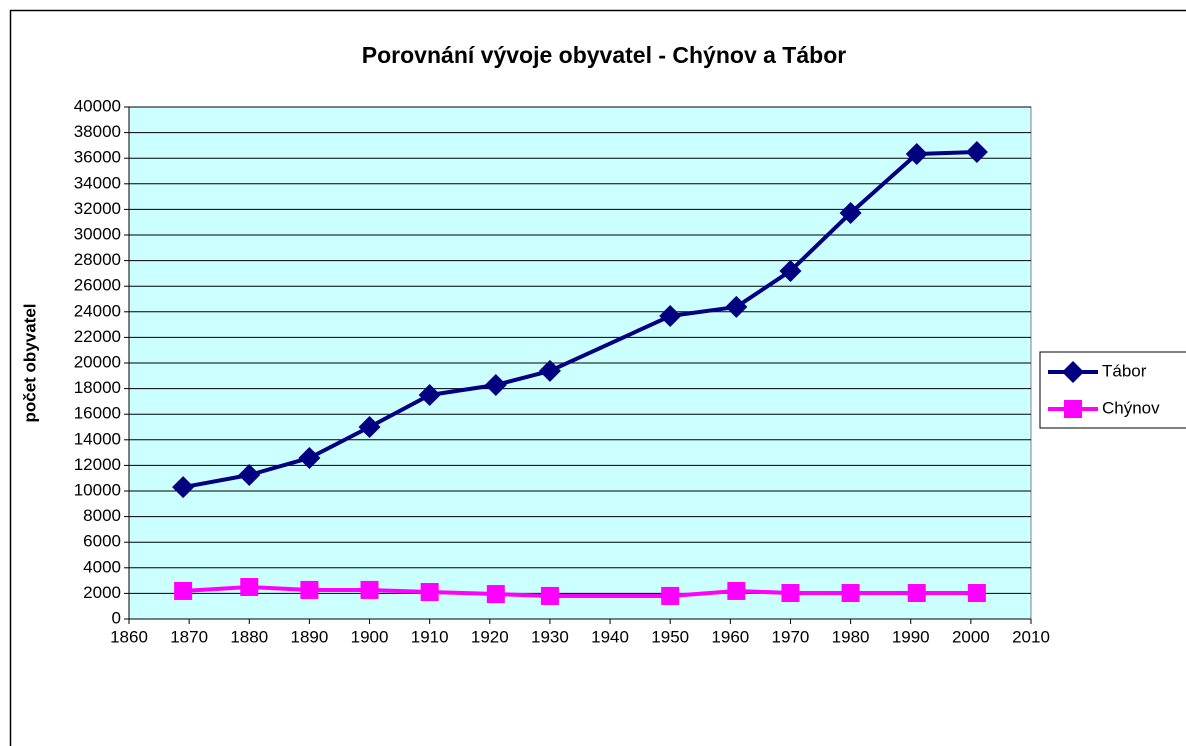 The image size is (1186, 746). What do you see at coordinates (550, 636) in the screenshot?
I see `x-tick-label: 1930` at bounding box center [550, 636].